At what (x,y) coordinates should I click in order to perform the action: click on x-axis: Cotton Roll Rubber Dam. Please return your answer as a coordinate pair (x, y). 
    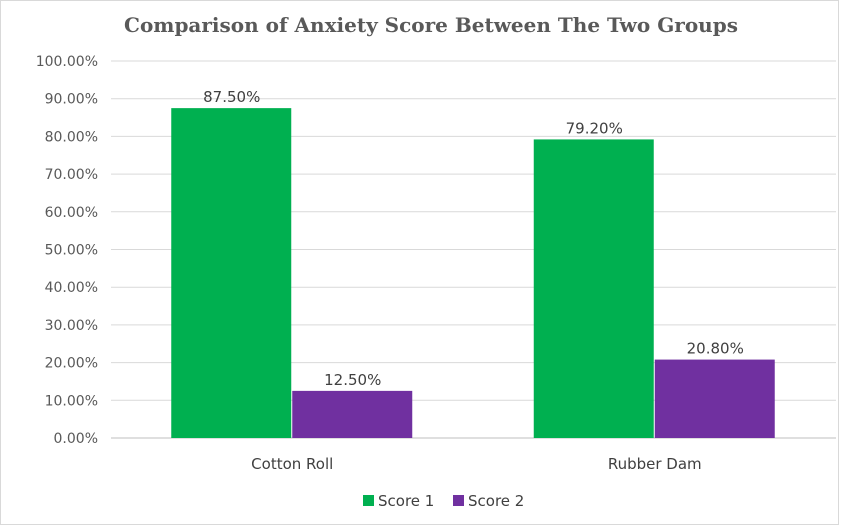
    Looking at the image, I should click on (476, 464).